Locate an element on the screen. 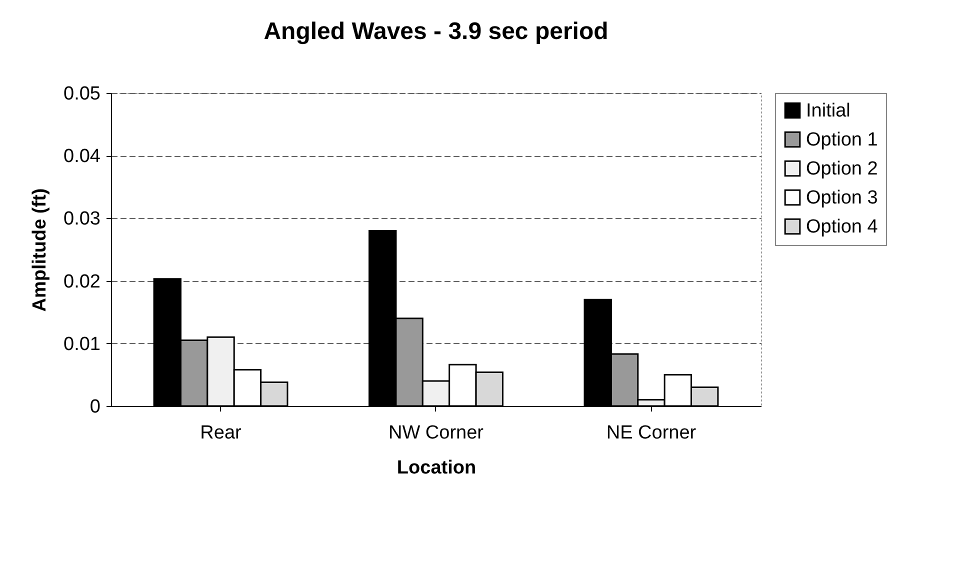 The image size is (974, 584). y-tick-label: 0.01 is located at coordinates (82, 344).